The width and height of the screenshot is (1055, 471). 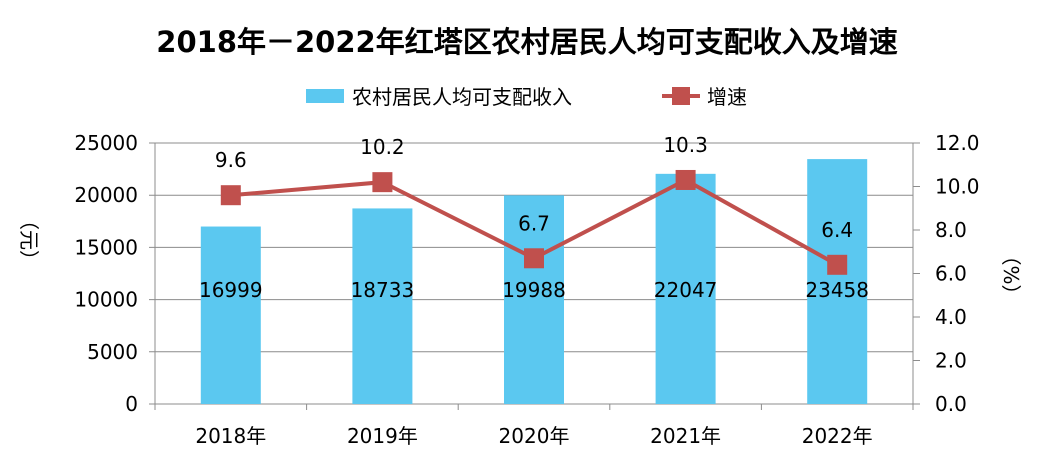 What do you see at coordinates (837, 290) in the screenshot?
I see `bar-value-label: 23458` at bounding box center [837, 290].